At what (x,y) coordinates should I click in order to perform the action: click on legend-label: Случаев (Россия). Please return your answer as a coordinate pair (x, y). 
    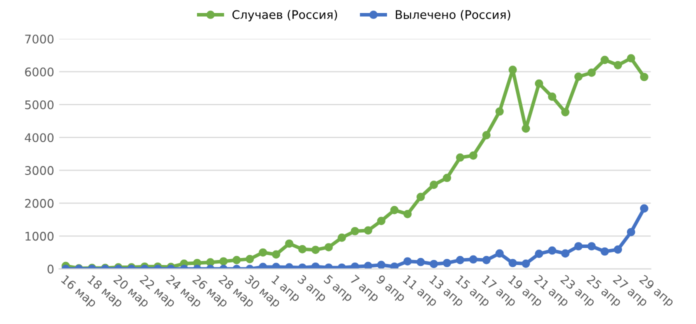
    Looking at the image, I should click on (285, 16).